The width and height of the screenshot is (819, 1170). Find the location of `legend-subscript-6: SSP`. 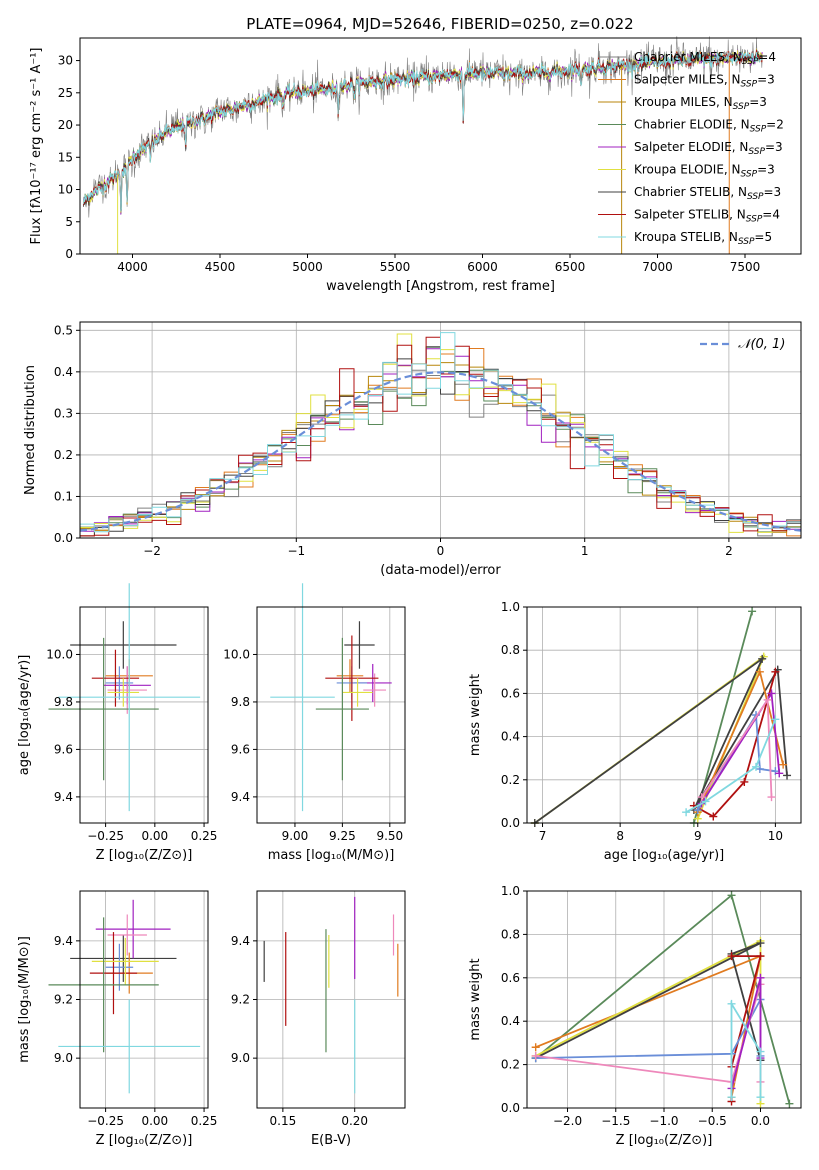

legend-subscript-6: SSP is located at coordinates (755, 197).